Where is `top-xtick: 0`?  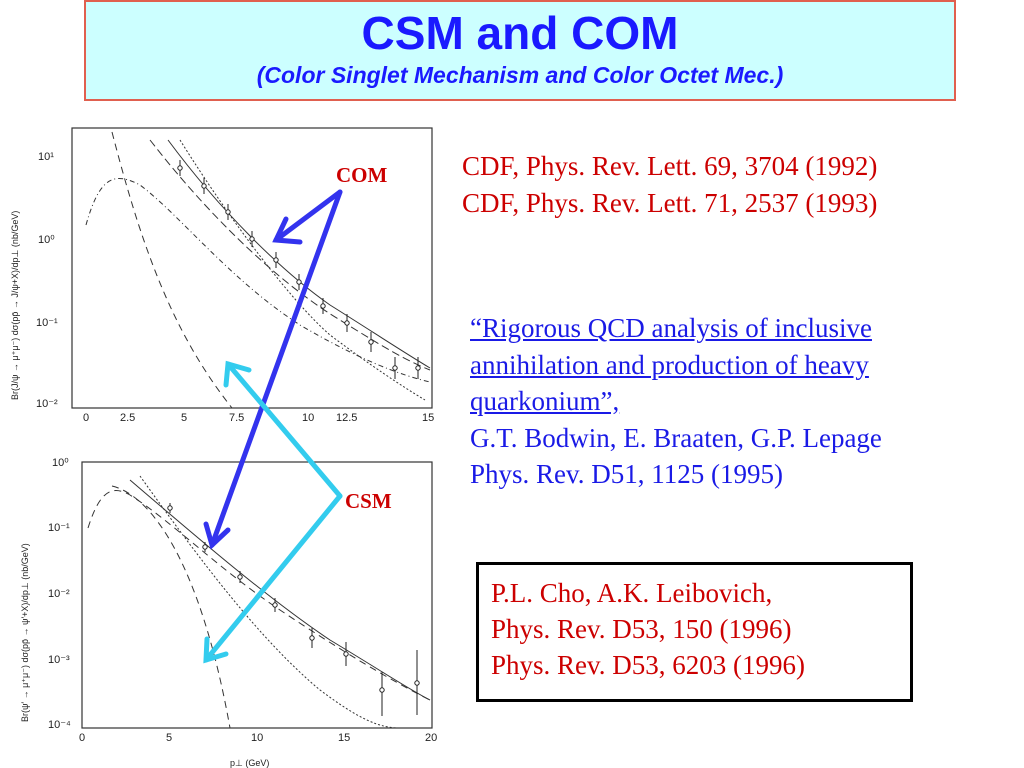 top-xtick: 0 is located at coordinates (86, 418).